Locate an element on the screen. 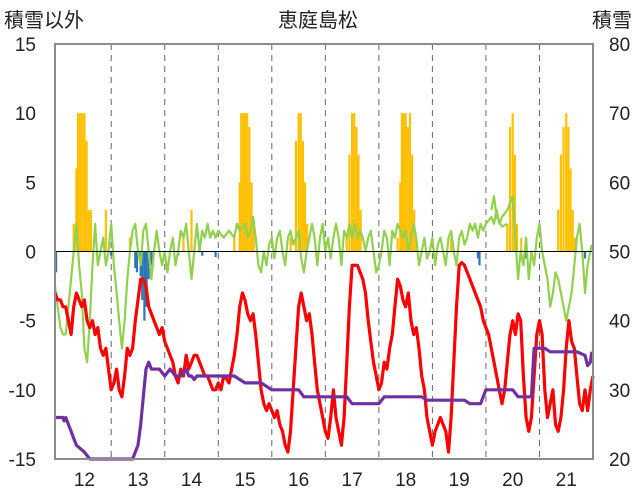 Image resolution: width=636 pixels, height=501 pixels. left-y-tick-label: -5 is located at coordinates (27, 322).